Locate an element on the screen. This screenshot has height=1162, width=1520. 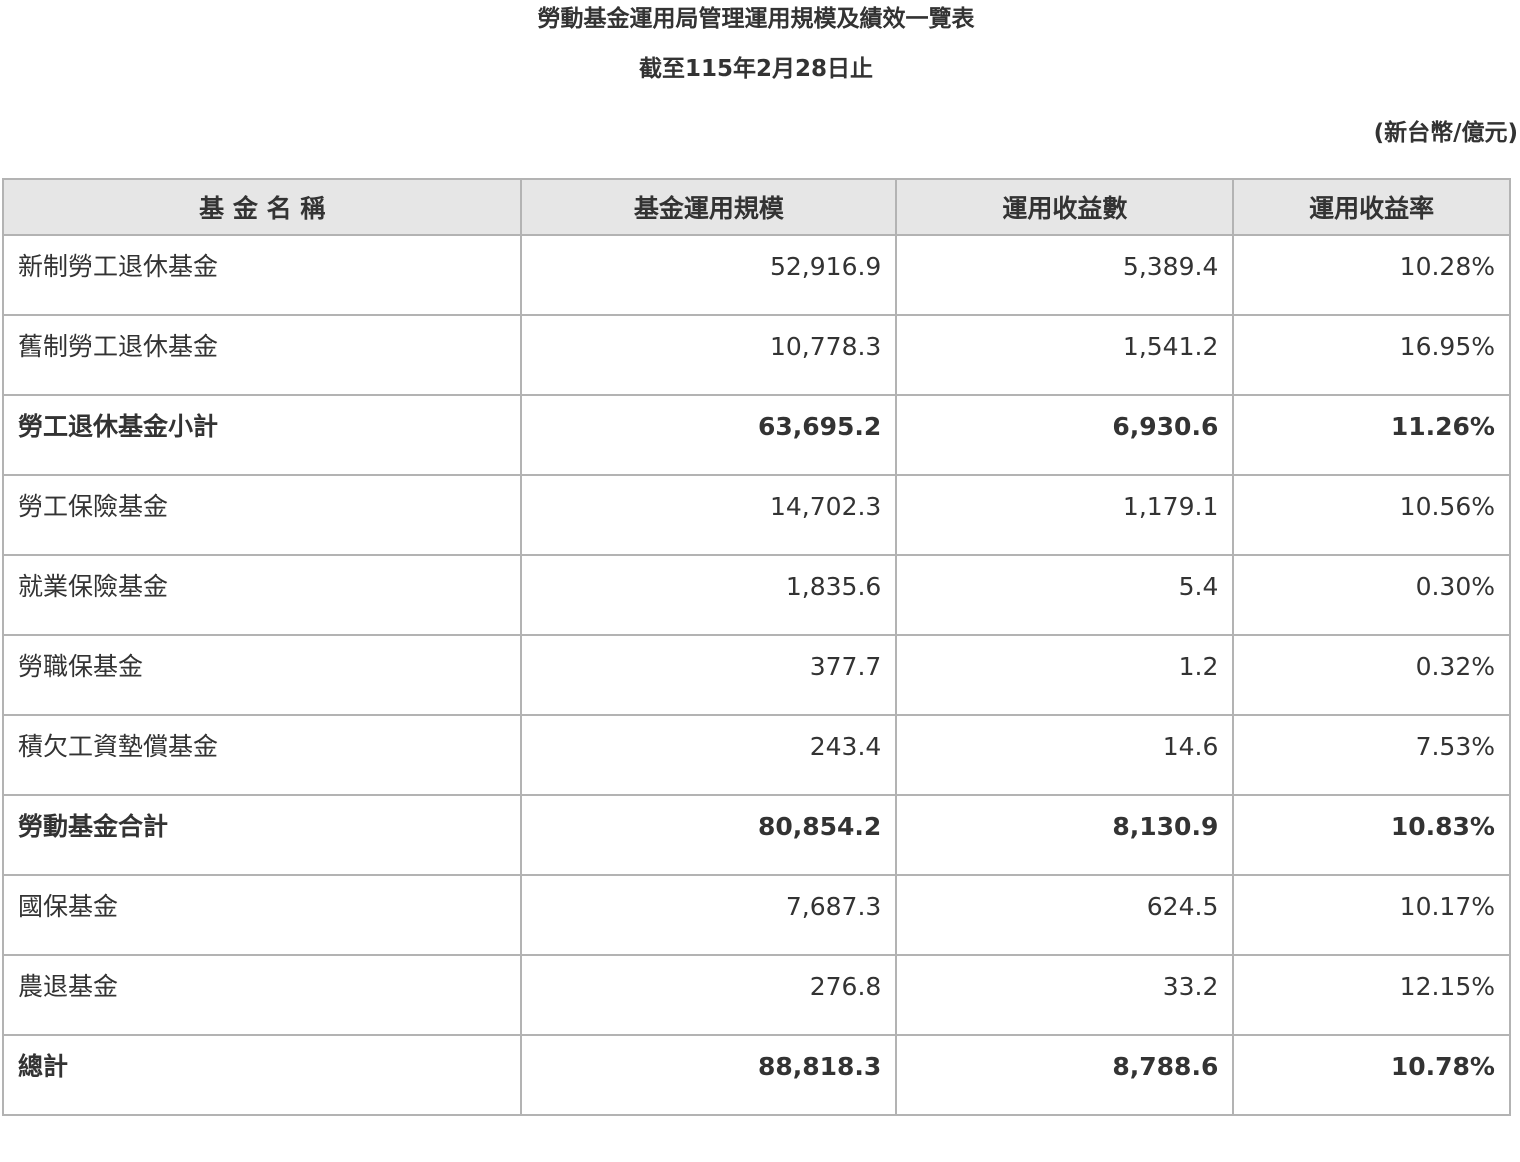
fund-size-cell: 377.7 is located at coordinates (709, 675).